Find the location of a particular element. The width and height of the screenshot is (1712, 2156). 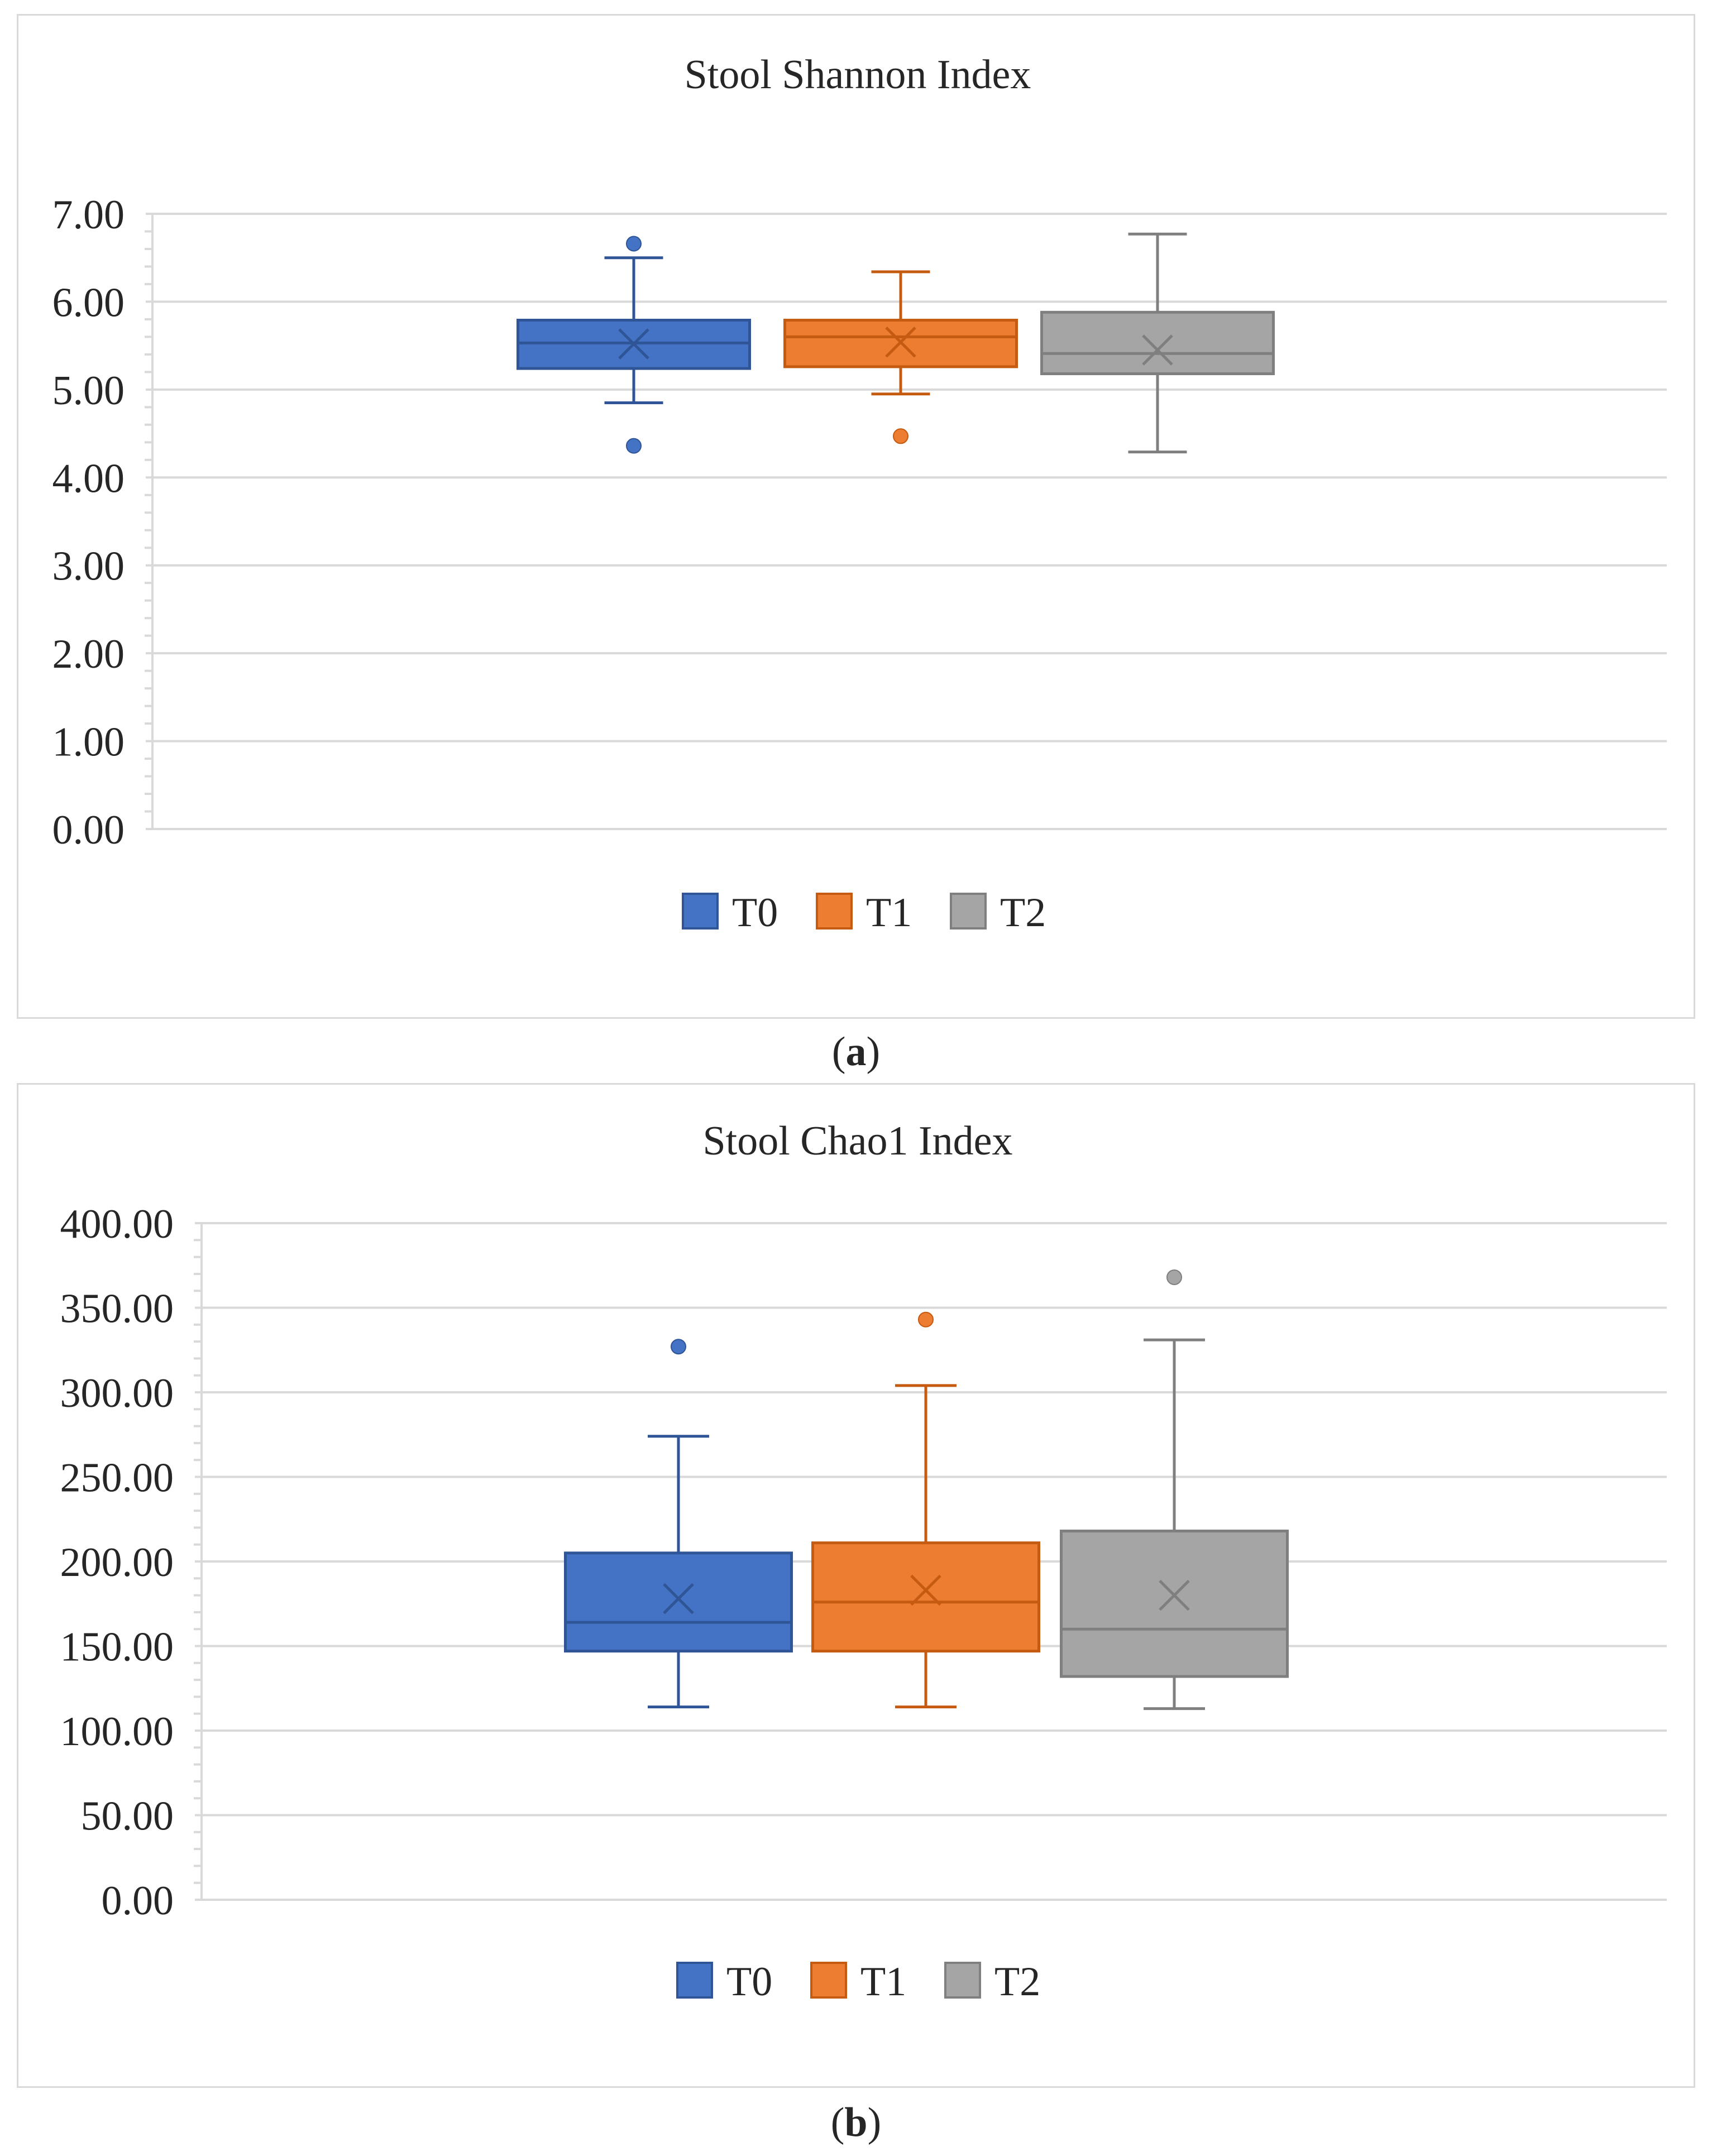

y-tick-label: 7.00 is located at coordinates (88, 215).